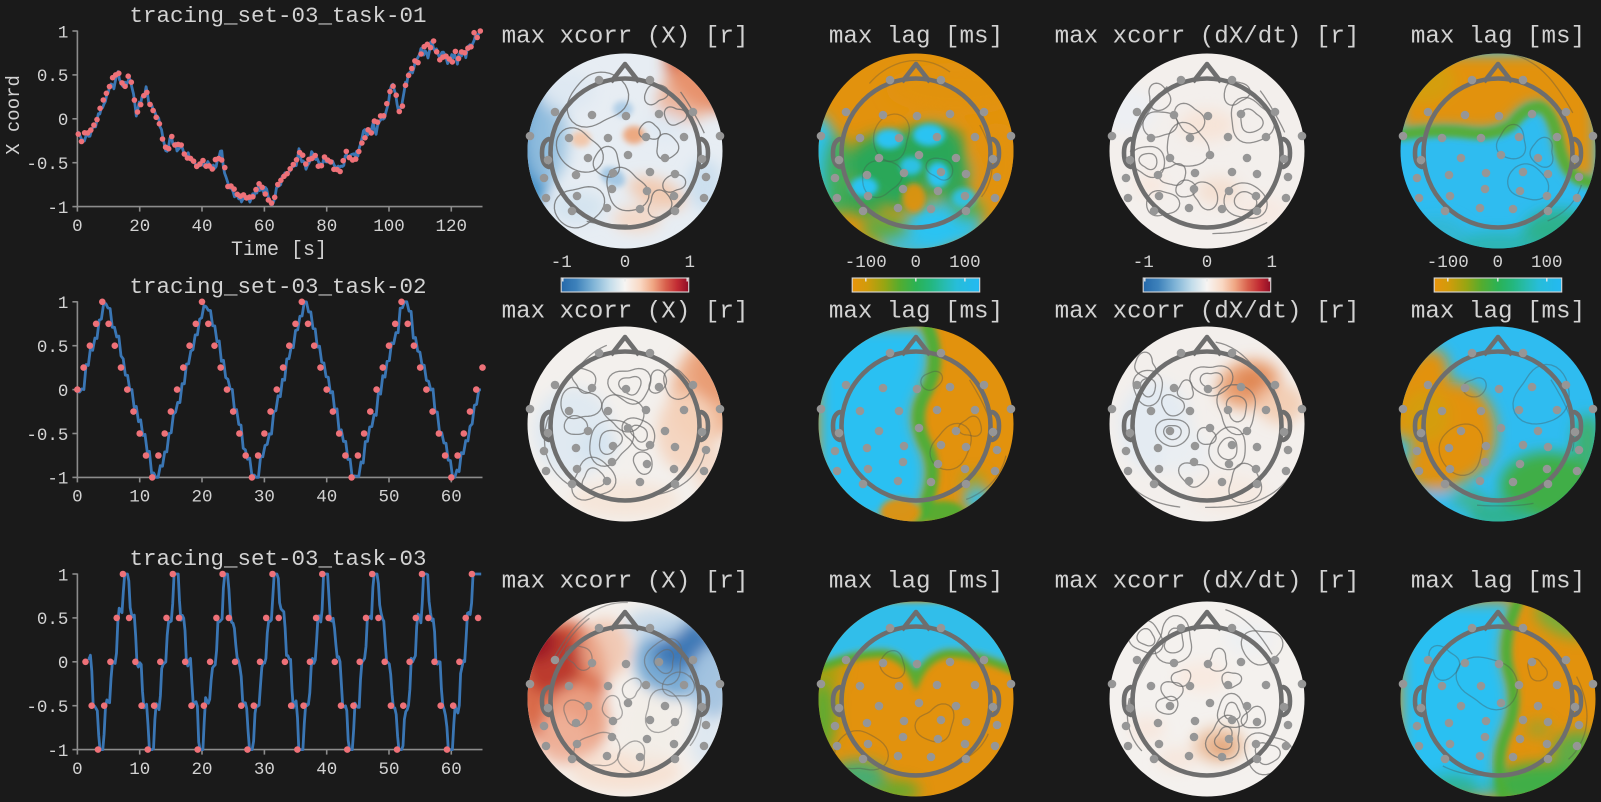  What do you see at coordinates (452, 227) in the screenshot?
I see `svg-text: 120` at bounding box center [452, 227].